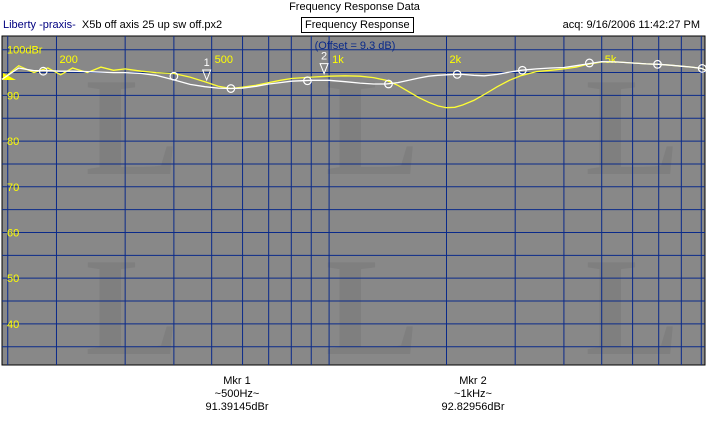  Describe the element at coordinates (631, 25) in the screenshot. I see `acquisition-timestamp: acq: 9/16/2006 11:42:27 PM` at that location.